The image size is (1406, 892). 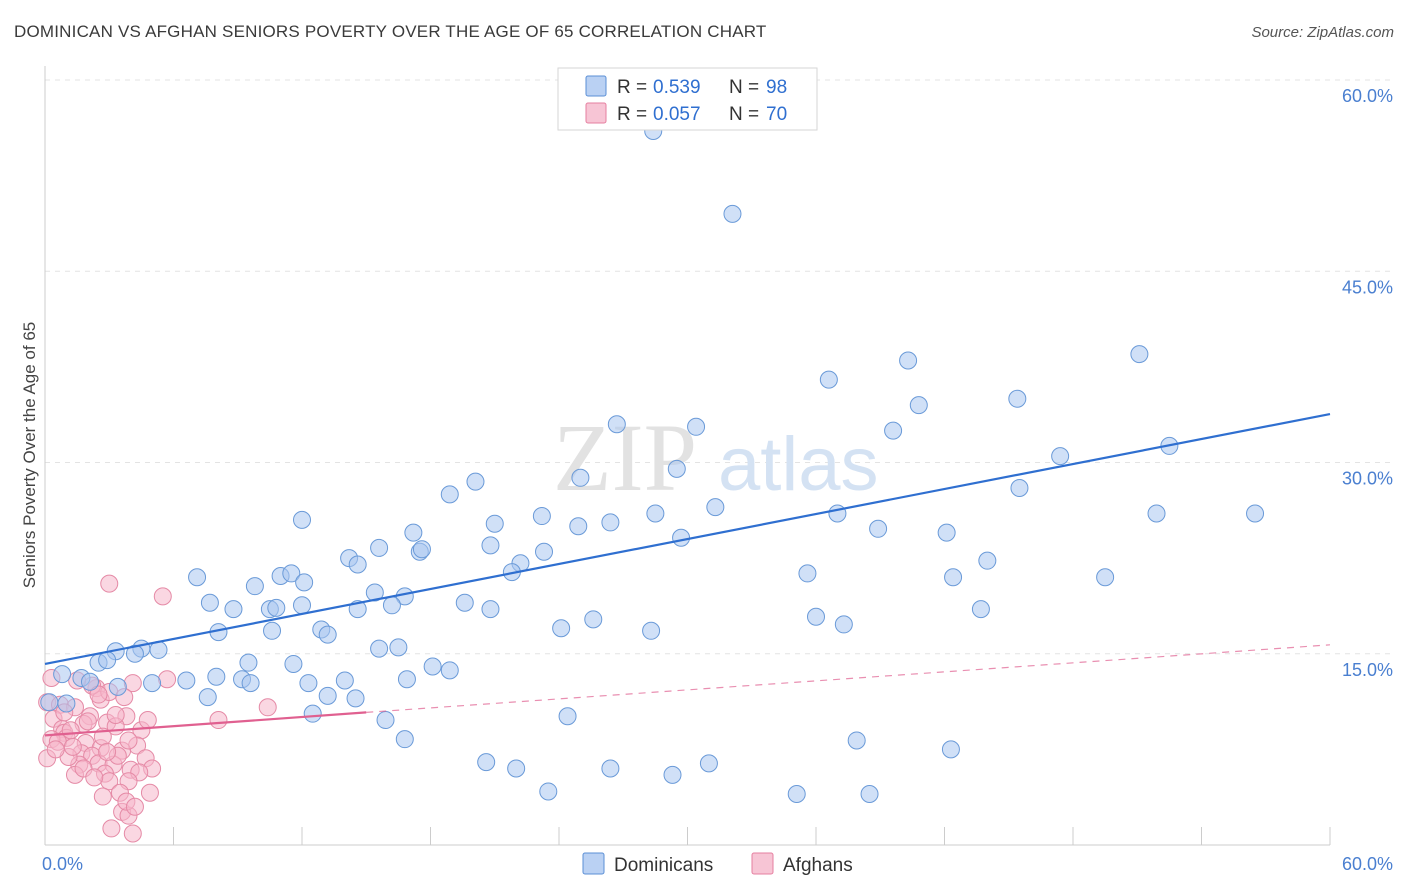 I want to click on legend-n-value-0: 98, so click(x=776, y=87).